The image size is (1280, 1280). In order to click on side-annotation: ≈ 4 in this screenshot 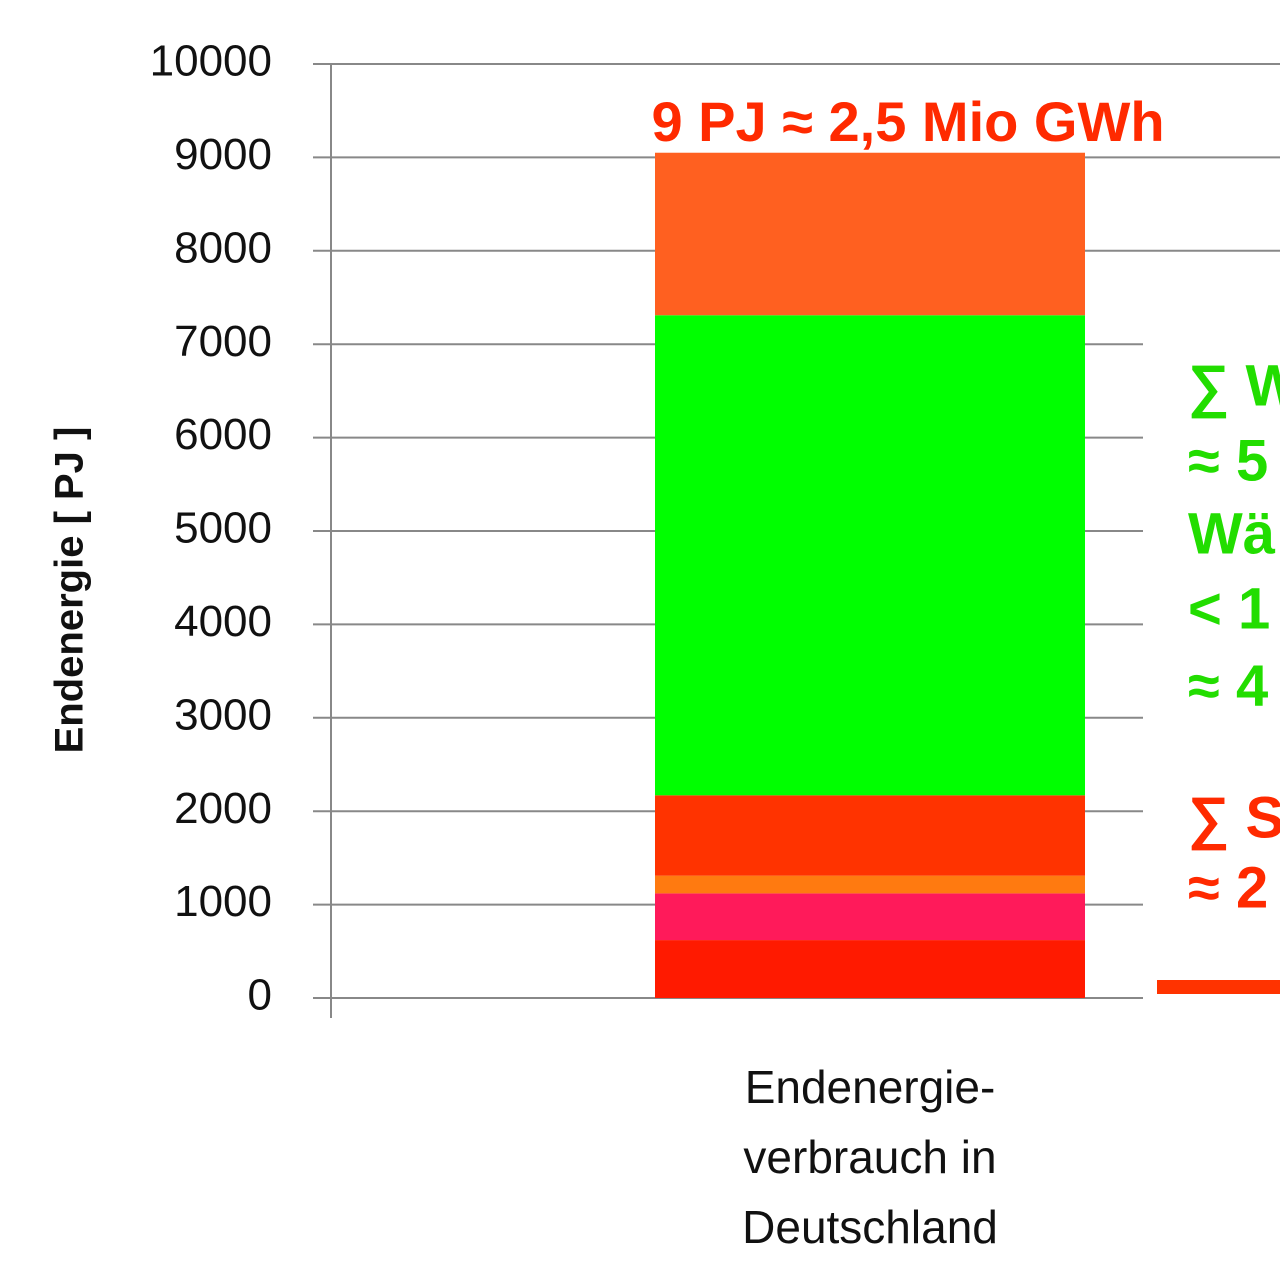, I will do `click(1228, 685)`.